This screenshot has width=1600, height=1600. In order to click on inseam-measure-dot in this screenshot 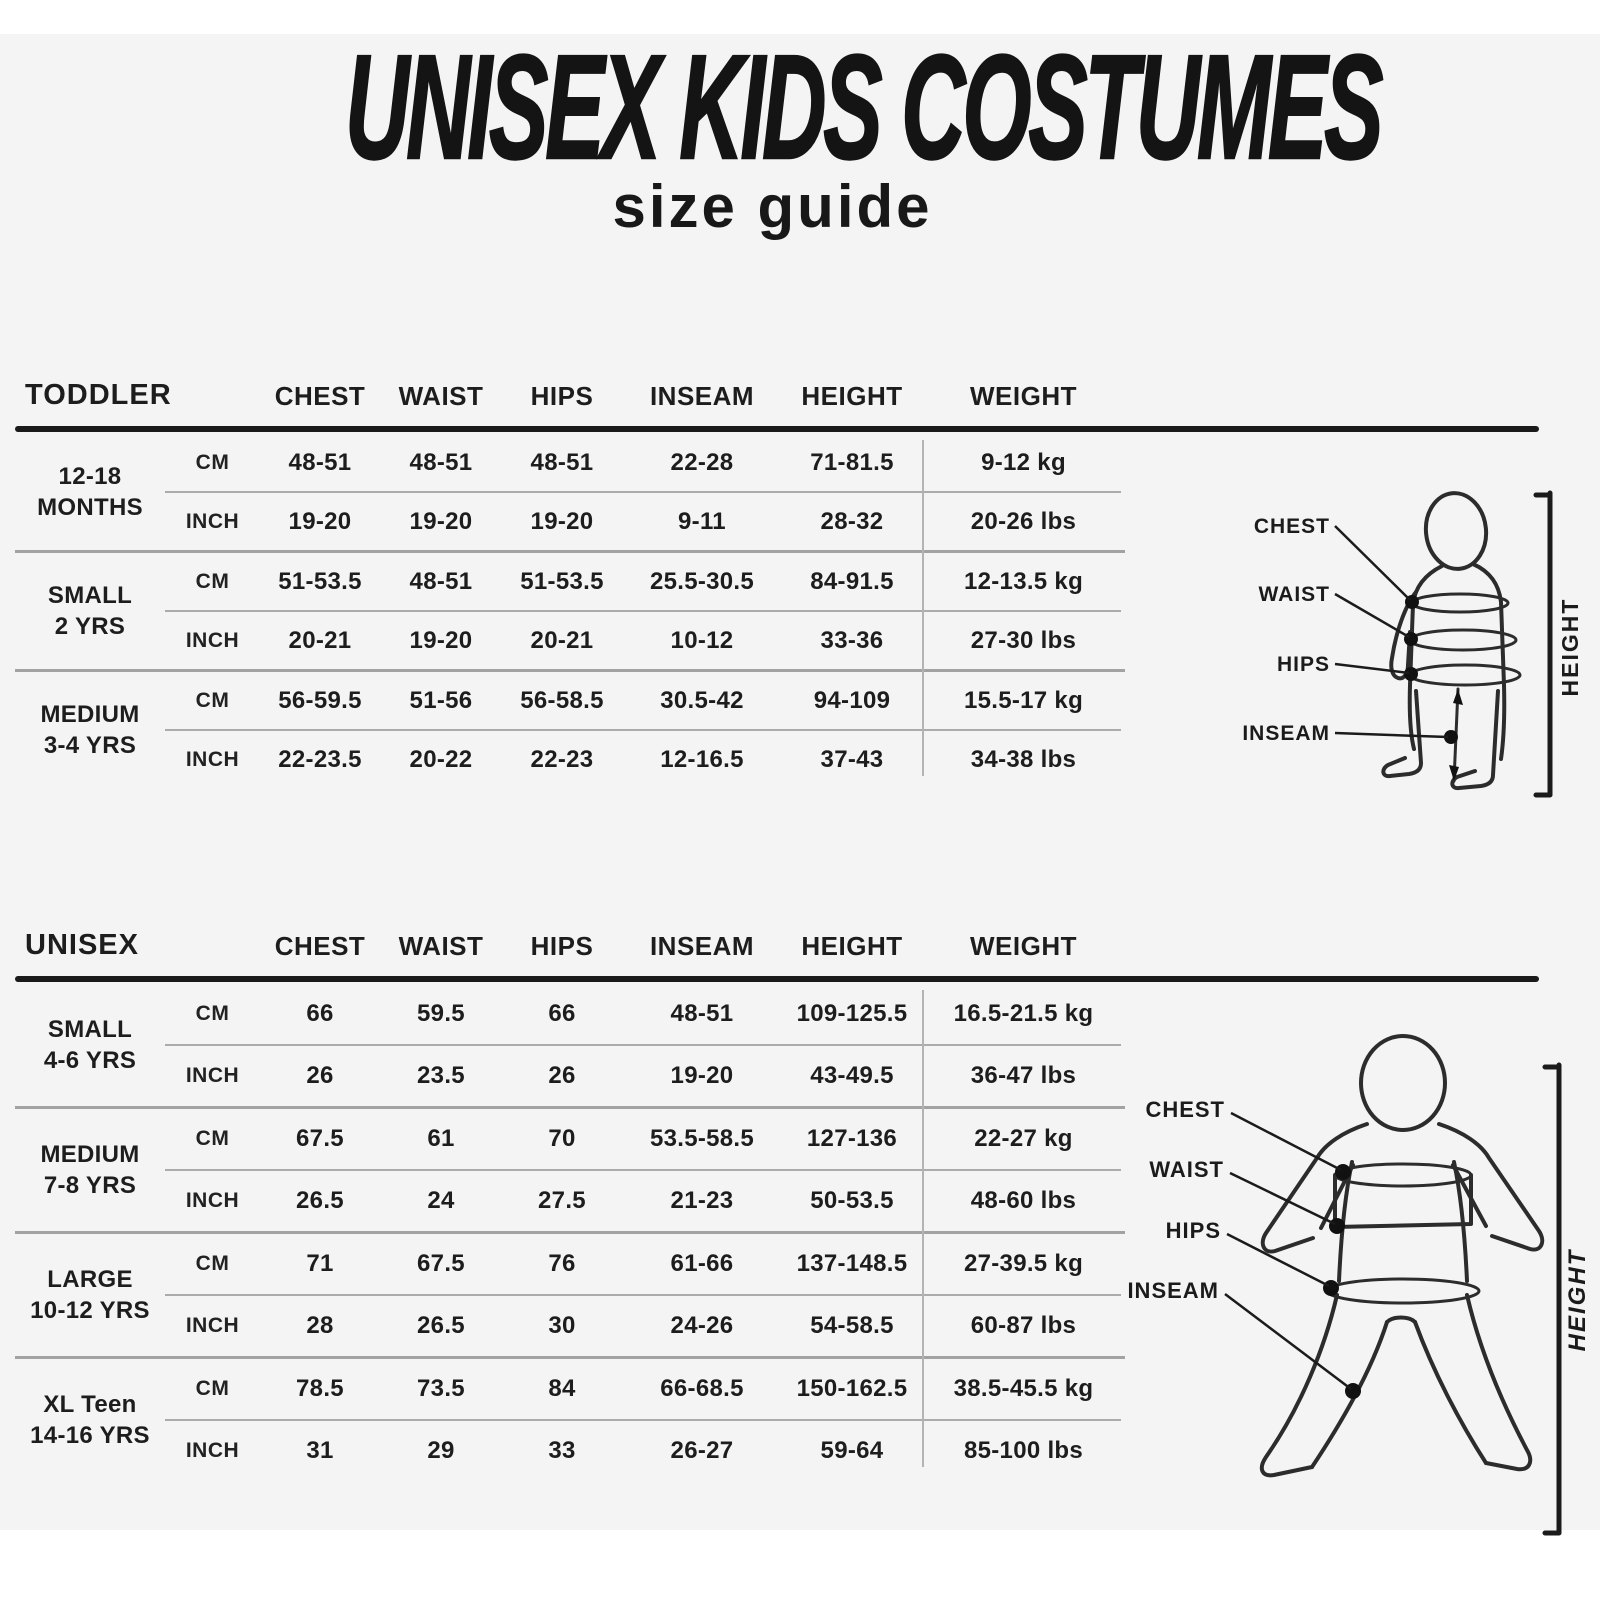, I will do `click(1451, 737)`.